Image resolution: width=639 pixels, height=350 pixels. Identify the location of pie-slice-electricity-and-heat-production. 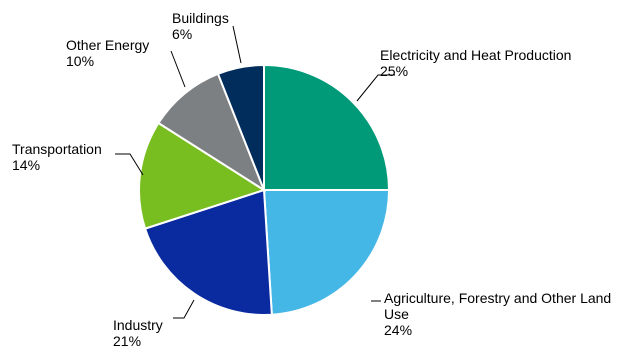
(327, 127).